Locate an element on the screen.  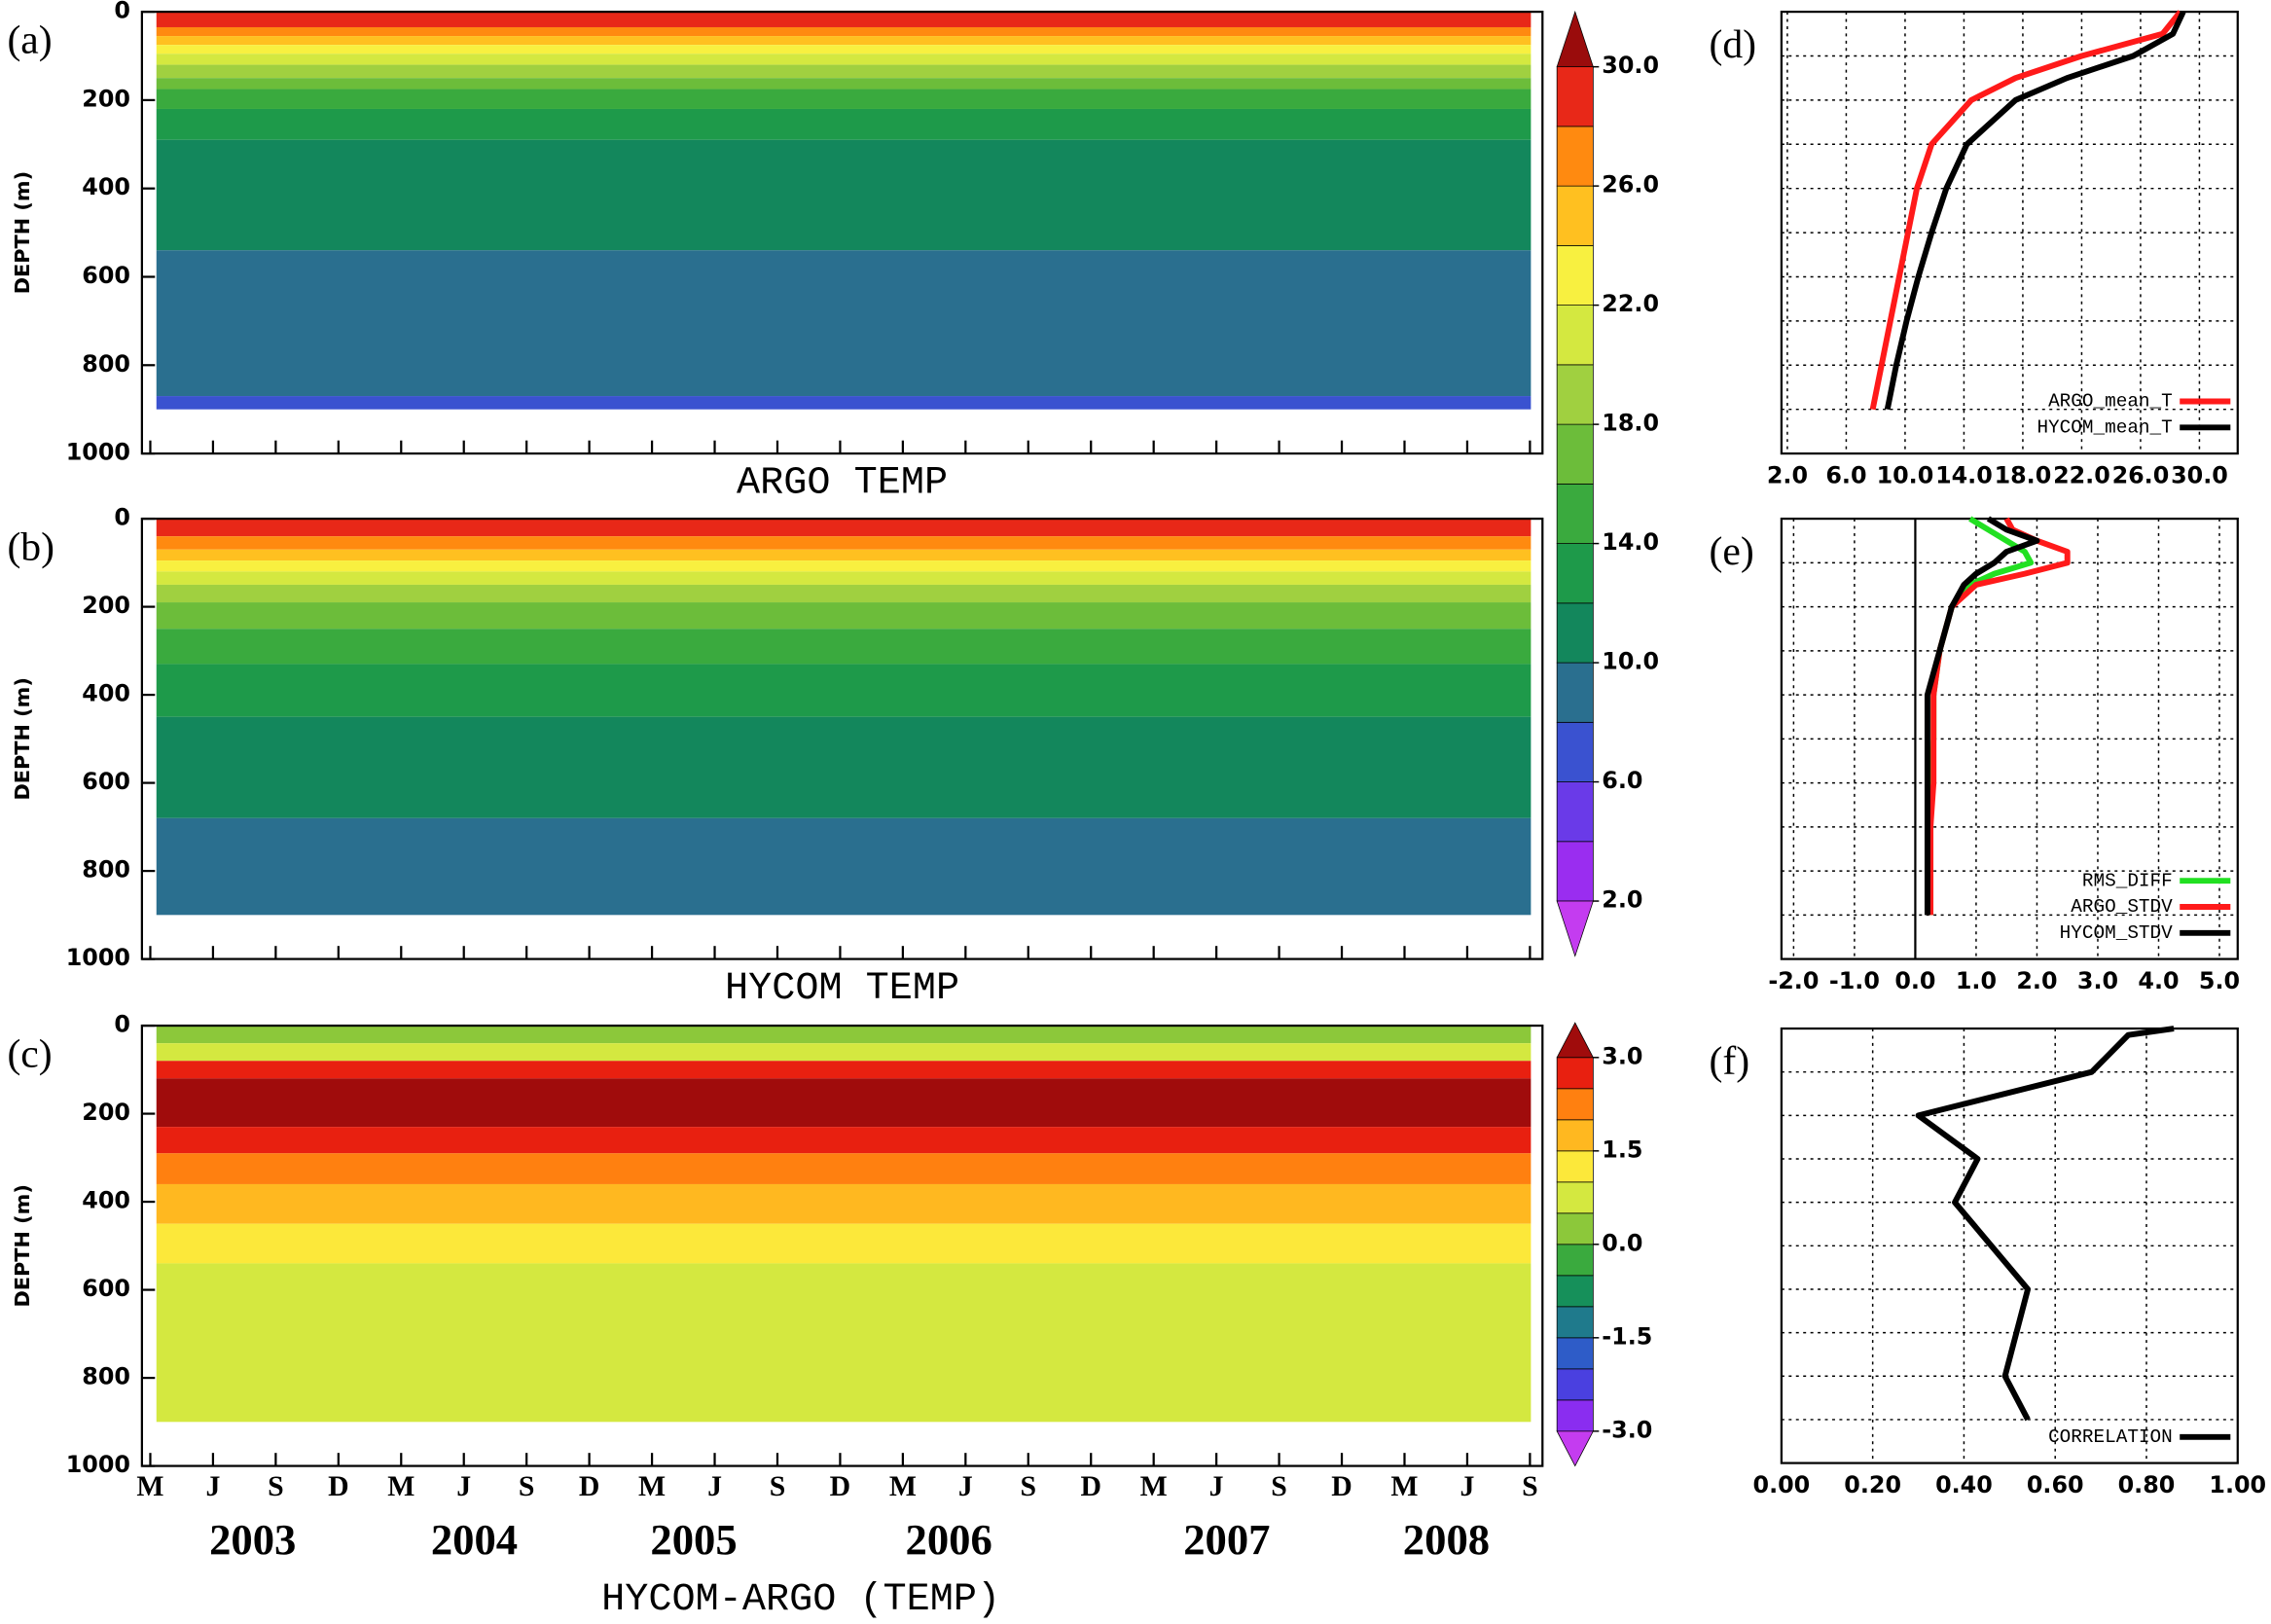
colorbar-tick-label: 6.0 is located at coordinates (1622, 780).